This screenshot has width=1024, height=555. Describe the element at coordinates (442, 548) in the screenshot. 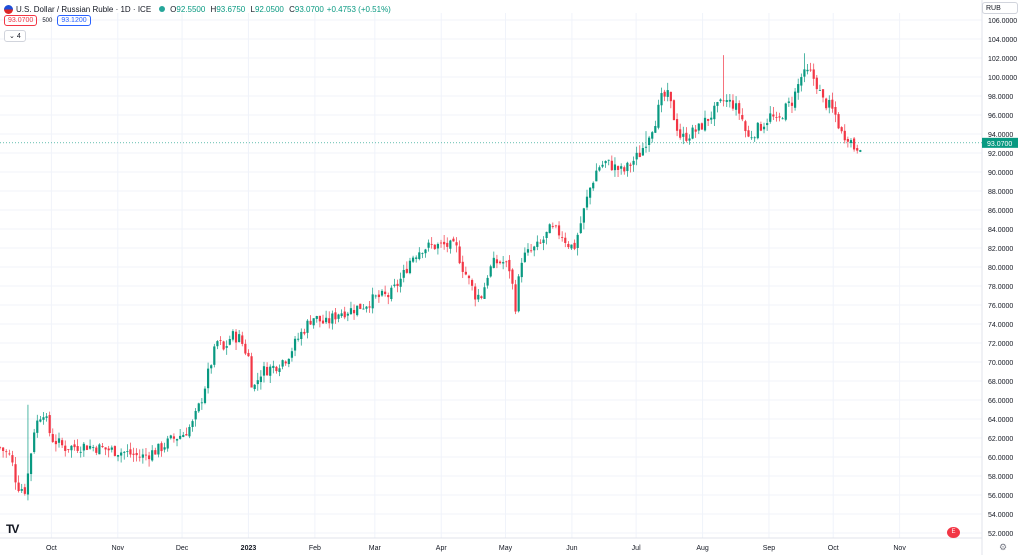

I see `x-tick-label: Apr` at that location.